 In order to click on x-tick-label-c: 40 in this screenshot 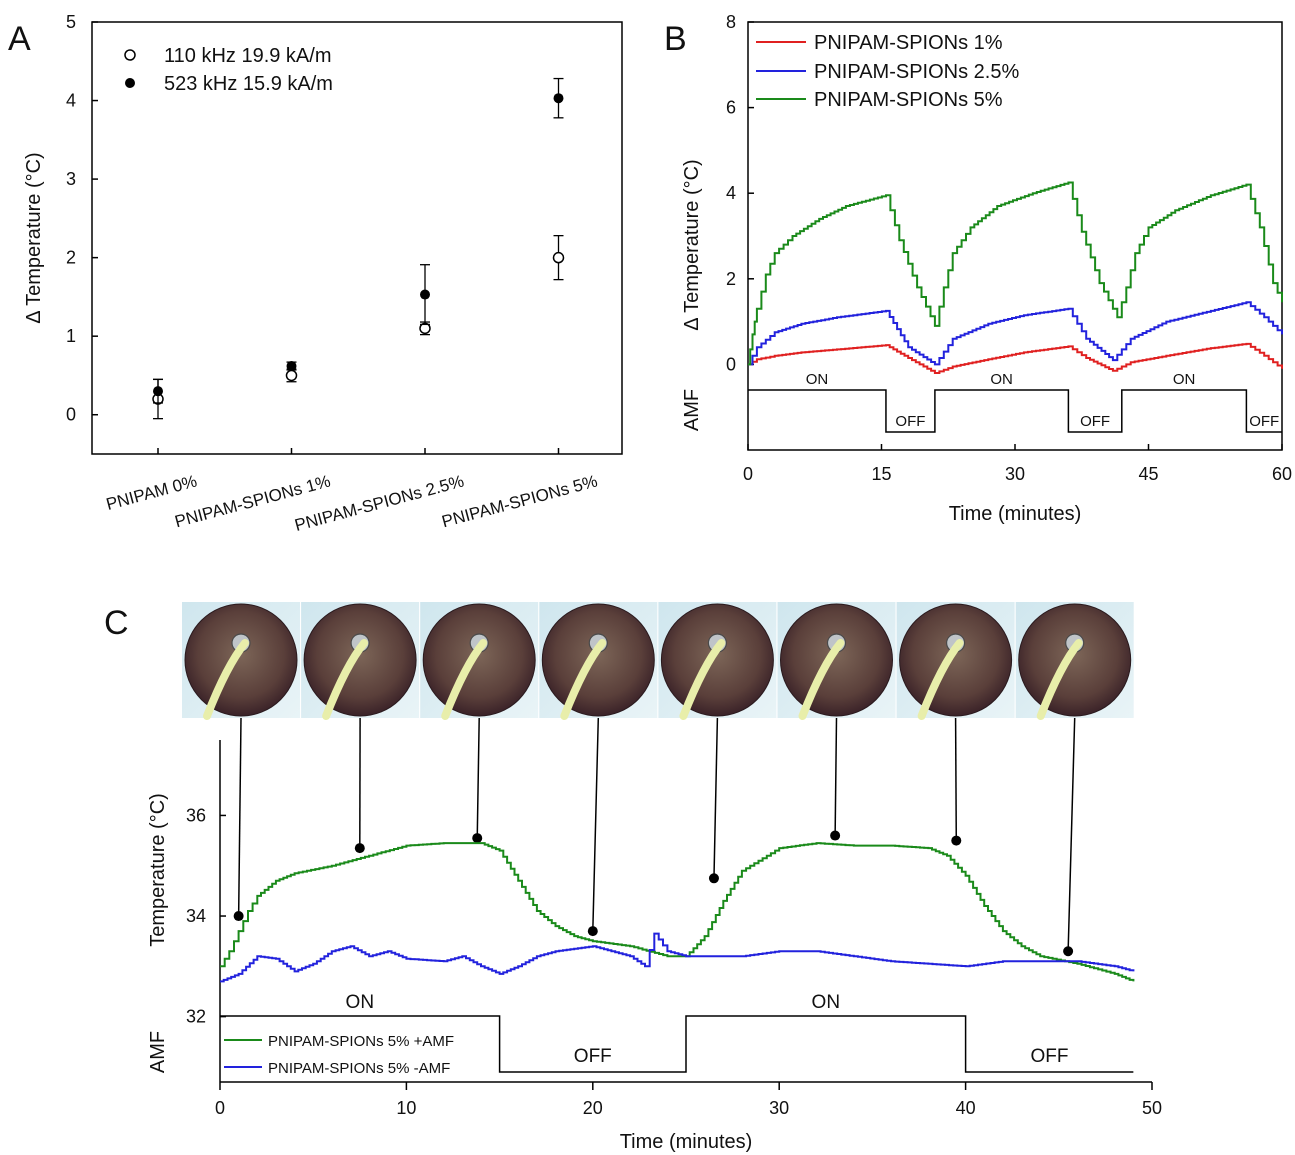, I will do `click(966, 1108)`.